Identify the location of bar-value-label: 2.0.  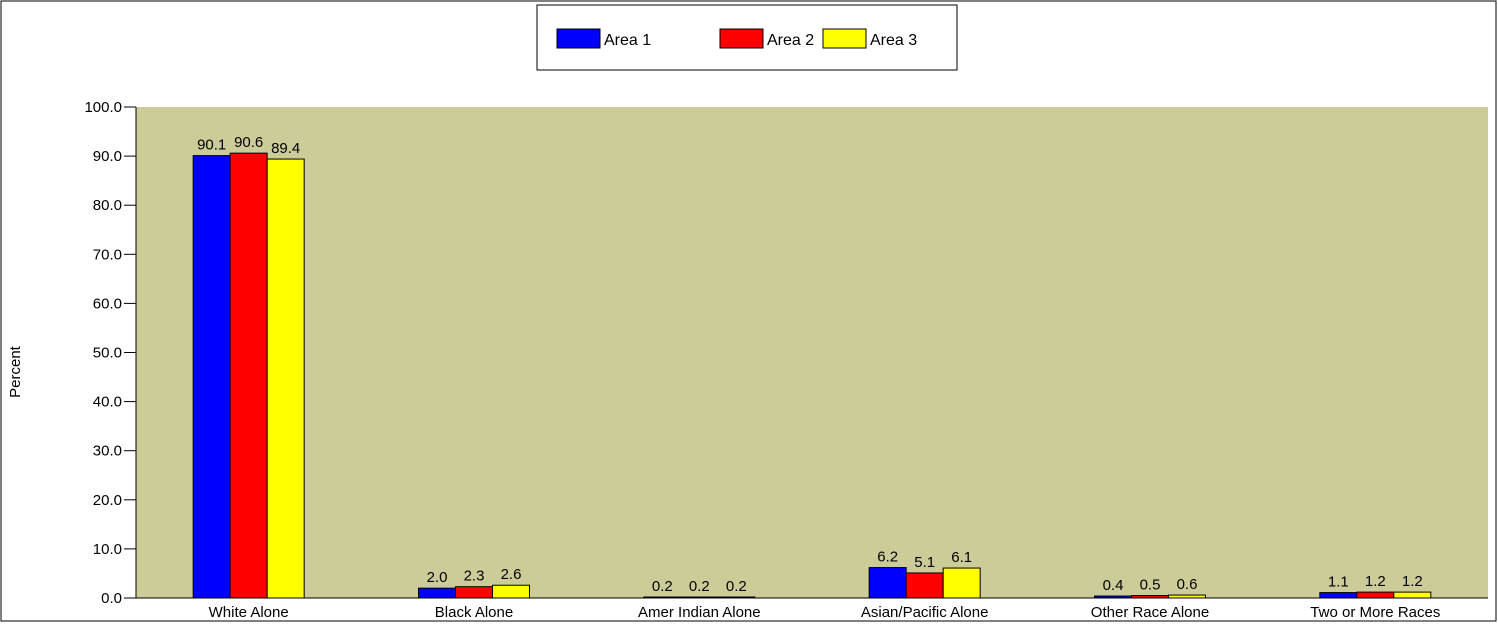
(437, 577).